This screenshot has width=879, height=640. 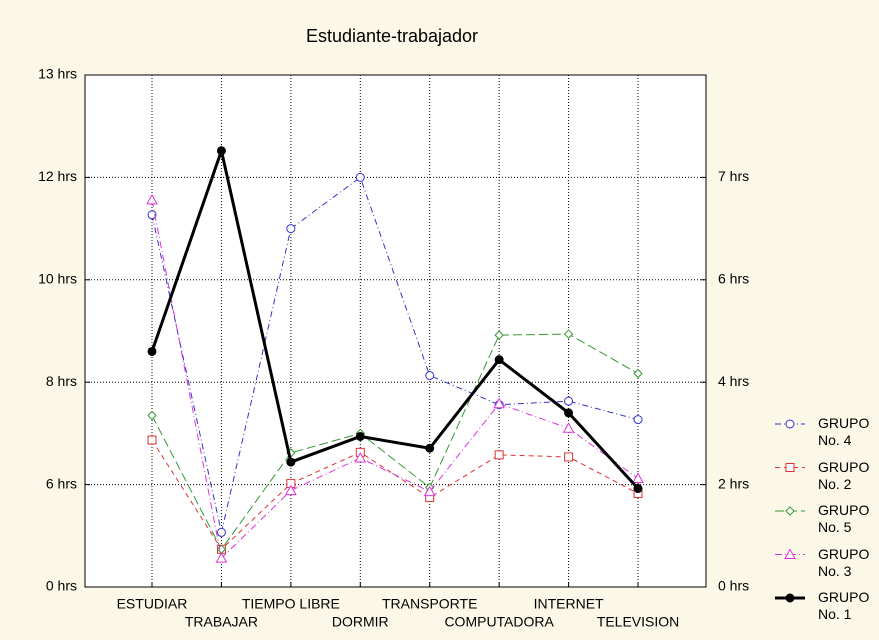 What do you see at coordinates (429, 604) in the screenshot?
I see `x-tick-label: TRANSPORTE` at bounding box center [429, 604].